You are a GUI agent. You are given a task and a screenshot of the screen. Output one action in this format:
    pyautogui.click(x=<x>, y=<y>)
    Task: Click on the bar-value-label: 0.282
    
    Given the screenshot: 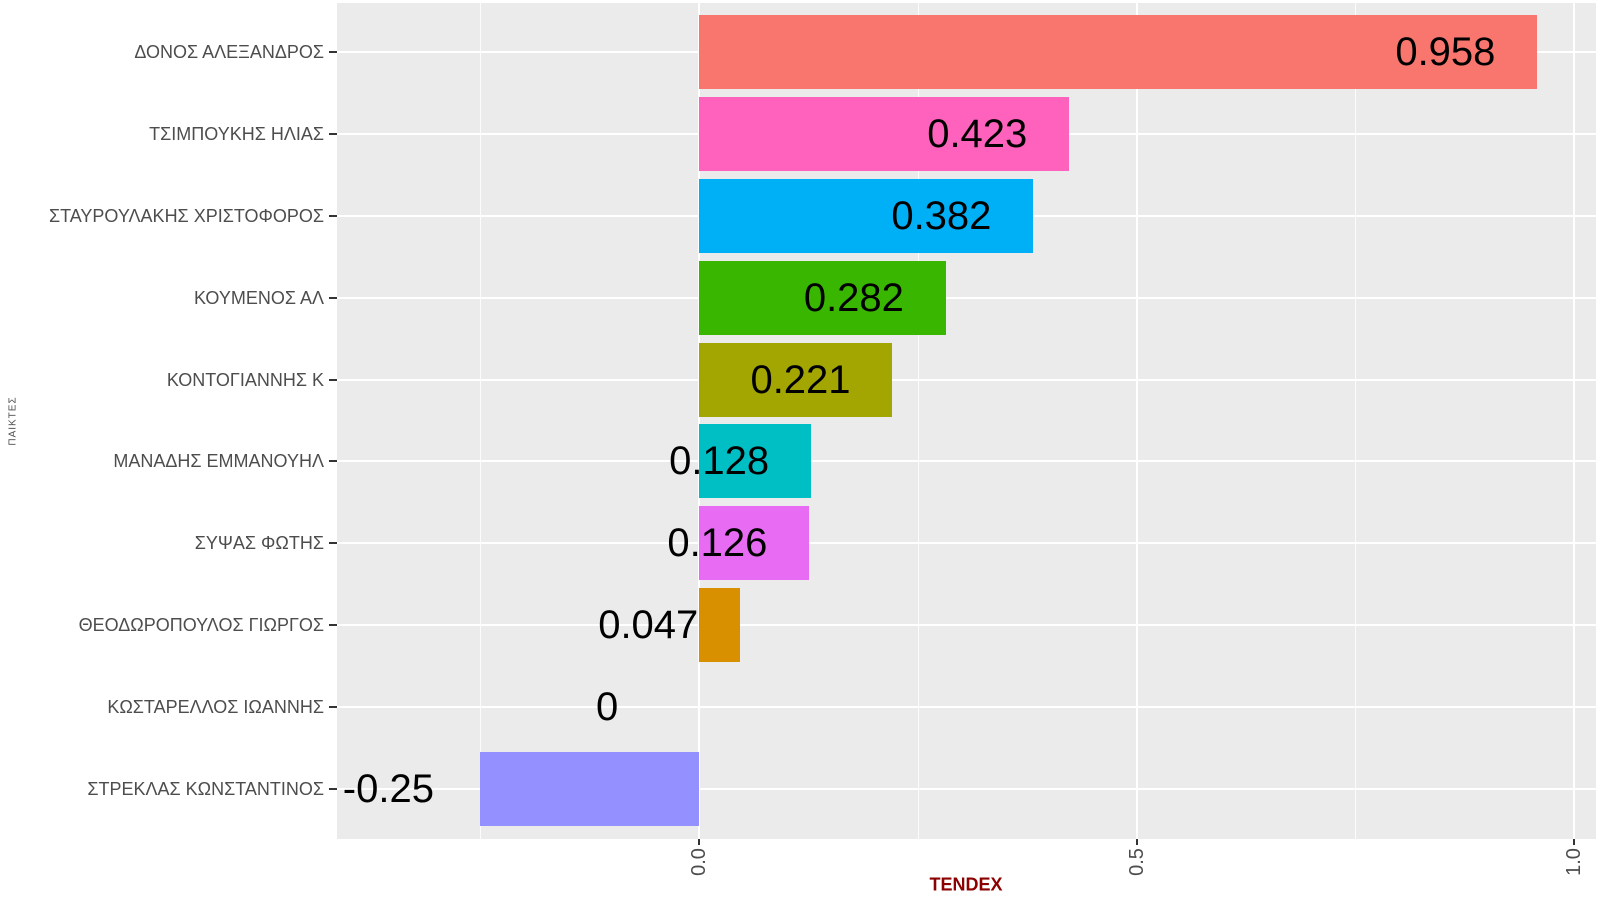 What is the action you would take?
    pyautogui.click(x=853, y=297)
    